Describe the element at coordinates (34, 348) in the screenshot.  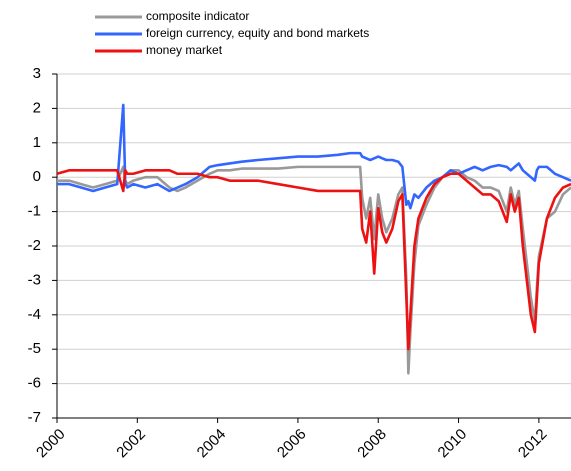
I see `y-tick-label: -5` at that location.